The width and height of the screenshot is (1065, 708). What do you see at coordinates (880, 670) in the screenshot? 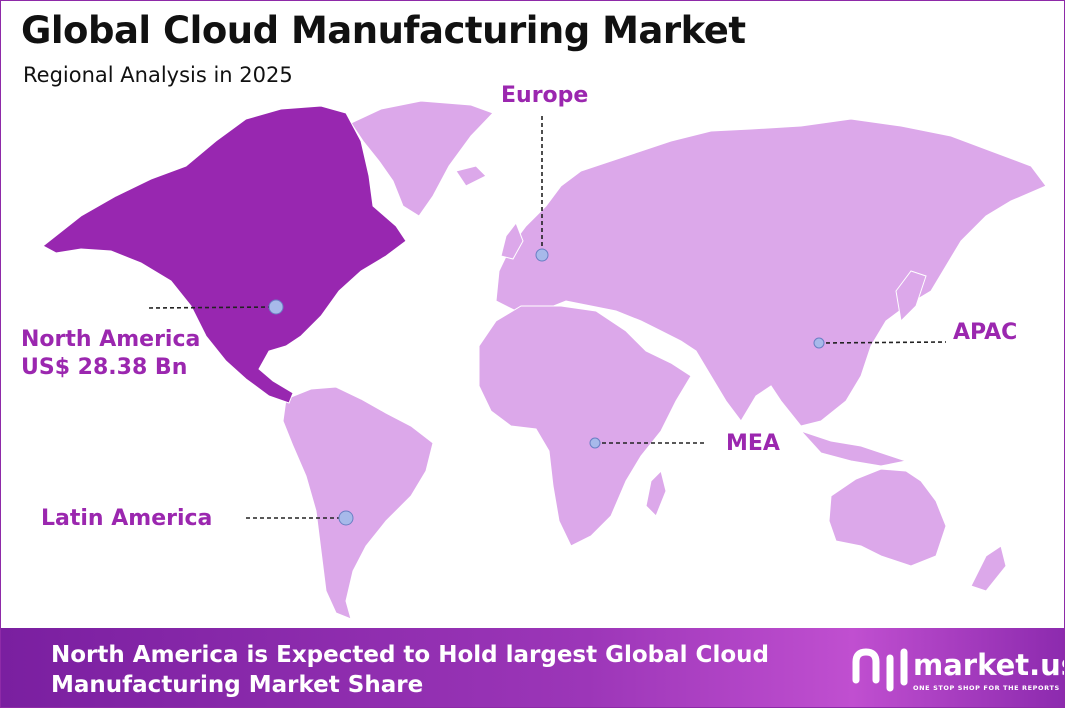
I see `logo-icon` at bounding box center [880, 670].